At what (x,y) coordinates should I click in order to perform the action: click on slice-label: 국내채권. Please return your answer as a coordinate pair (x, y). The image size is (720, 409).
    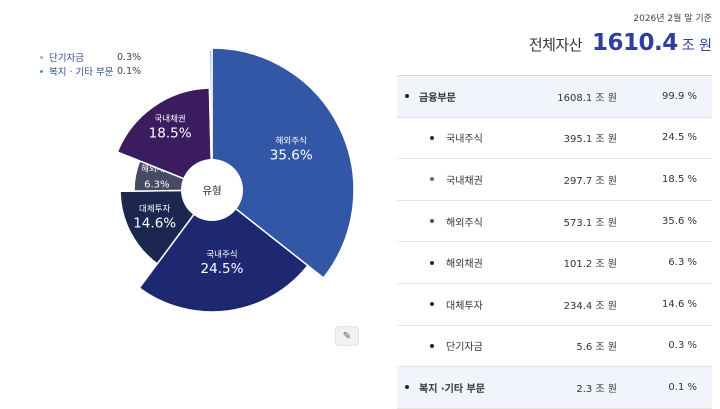
    Looking at the image, I should click on (169, 119).